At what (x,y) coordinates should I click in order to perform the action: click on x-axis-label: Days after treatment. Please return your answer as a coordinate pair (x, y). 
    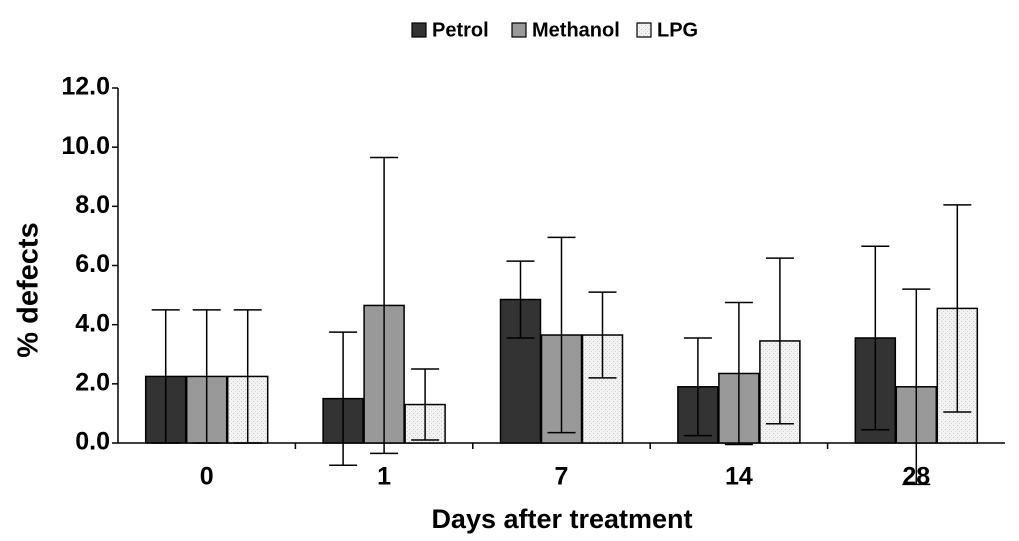
    Looking at the image, I should click on (561, 519).